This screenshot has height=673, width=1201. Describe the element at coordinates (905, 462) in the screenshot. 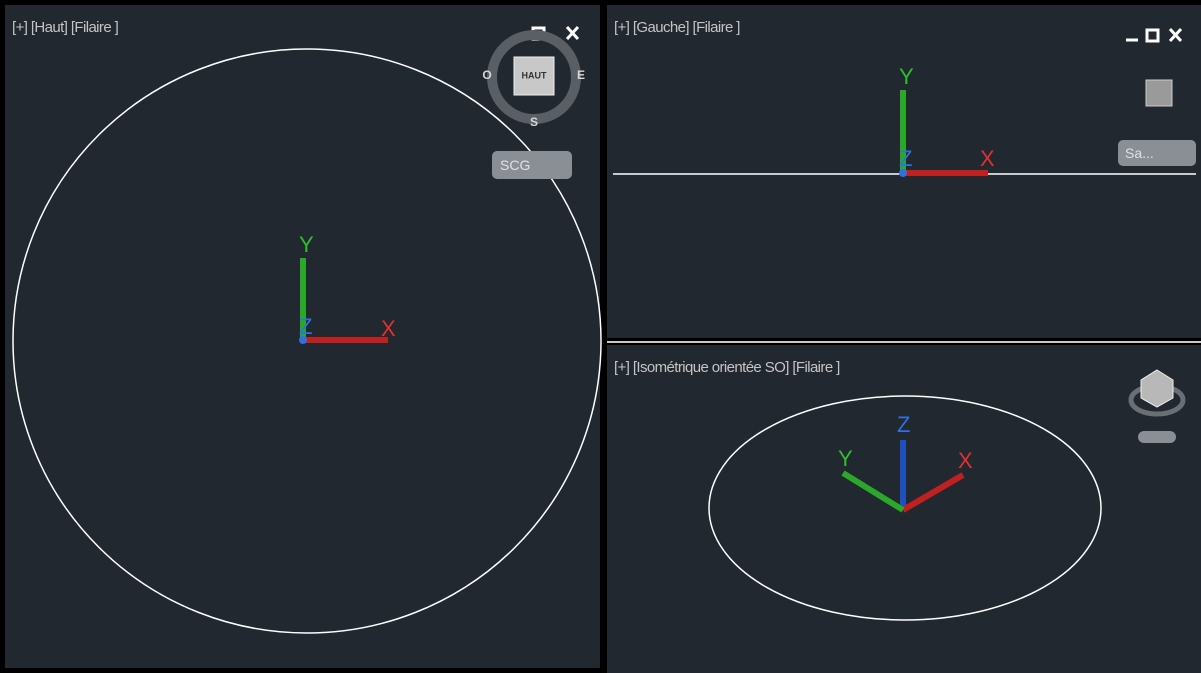

I see `ucs-icon: Z X Y` at that location.